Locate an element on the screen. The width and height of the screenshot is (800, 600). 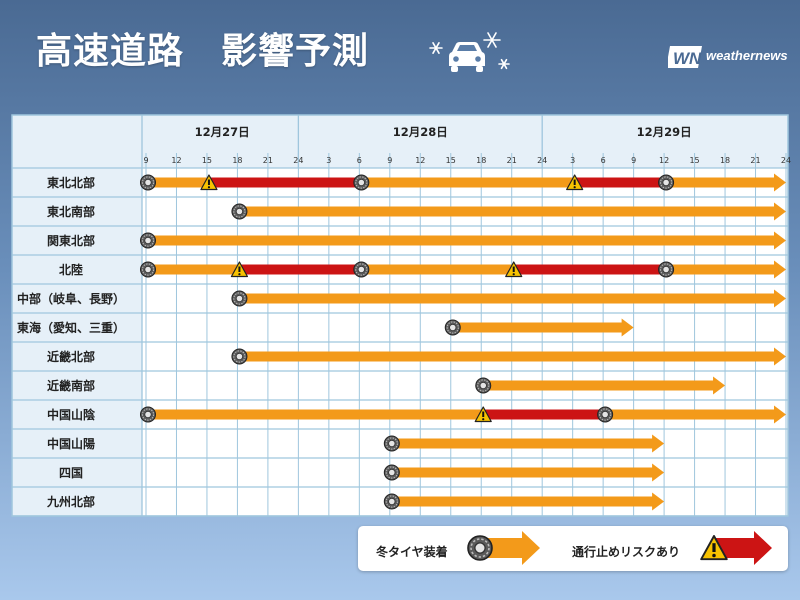
date-label: 12月29日 is located at coordinates (664, 132).